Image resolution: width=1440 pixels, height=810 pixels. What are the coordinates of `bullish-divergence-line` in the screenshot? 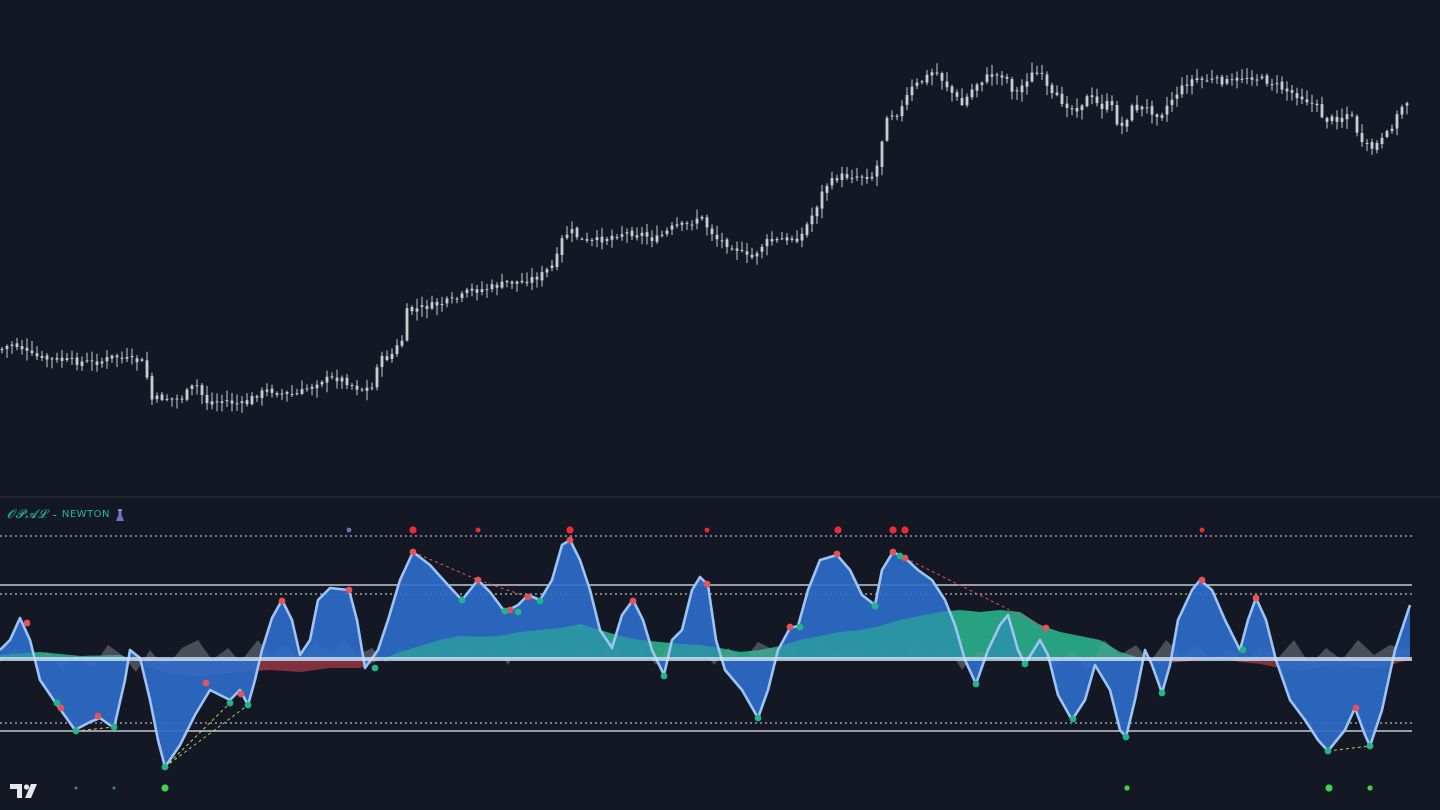 It's located at (95, 729).